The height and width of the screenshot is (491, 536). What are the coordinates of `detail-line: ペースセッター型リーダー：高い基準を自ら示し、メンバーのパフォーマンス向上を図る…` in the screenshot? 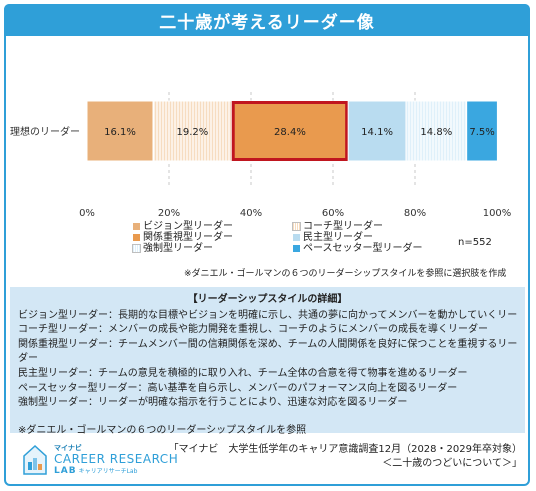 It's located at (238, 388).